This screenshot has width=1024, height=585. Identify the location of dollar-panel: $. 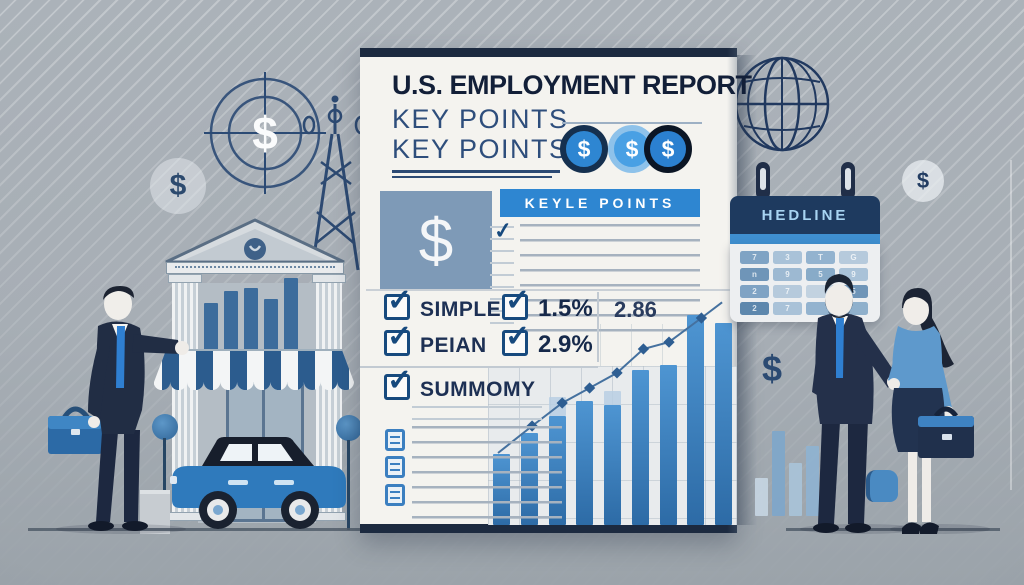
(436, 241).